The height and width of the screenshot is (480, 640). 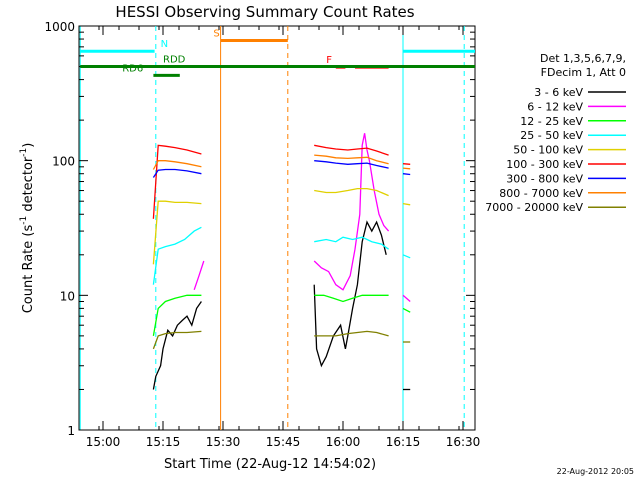 I want to click on y-axis-label: Count Rate (s-1 detector-1), so click(x=27, y=228).